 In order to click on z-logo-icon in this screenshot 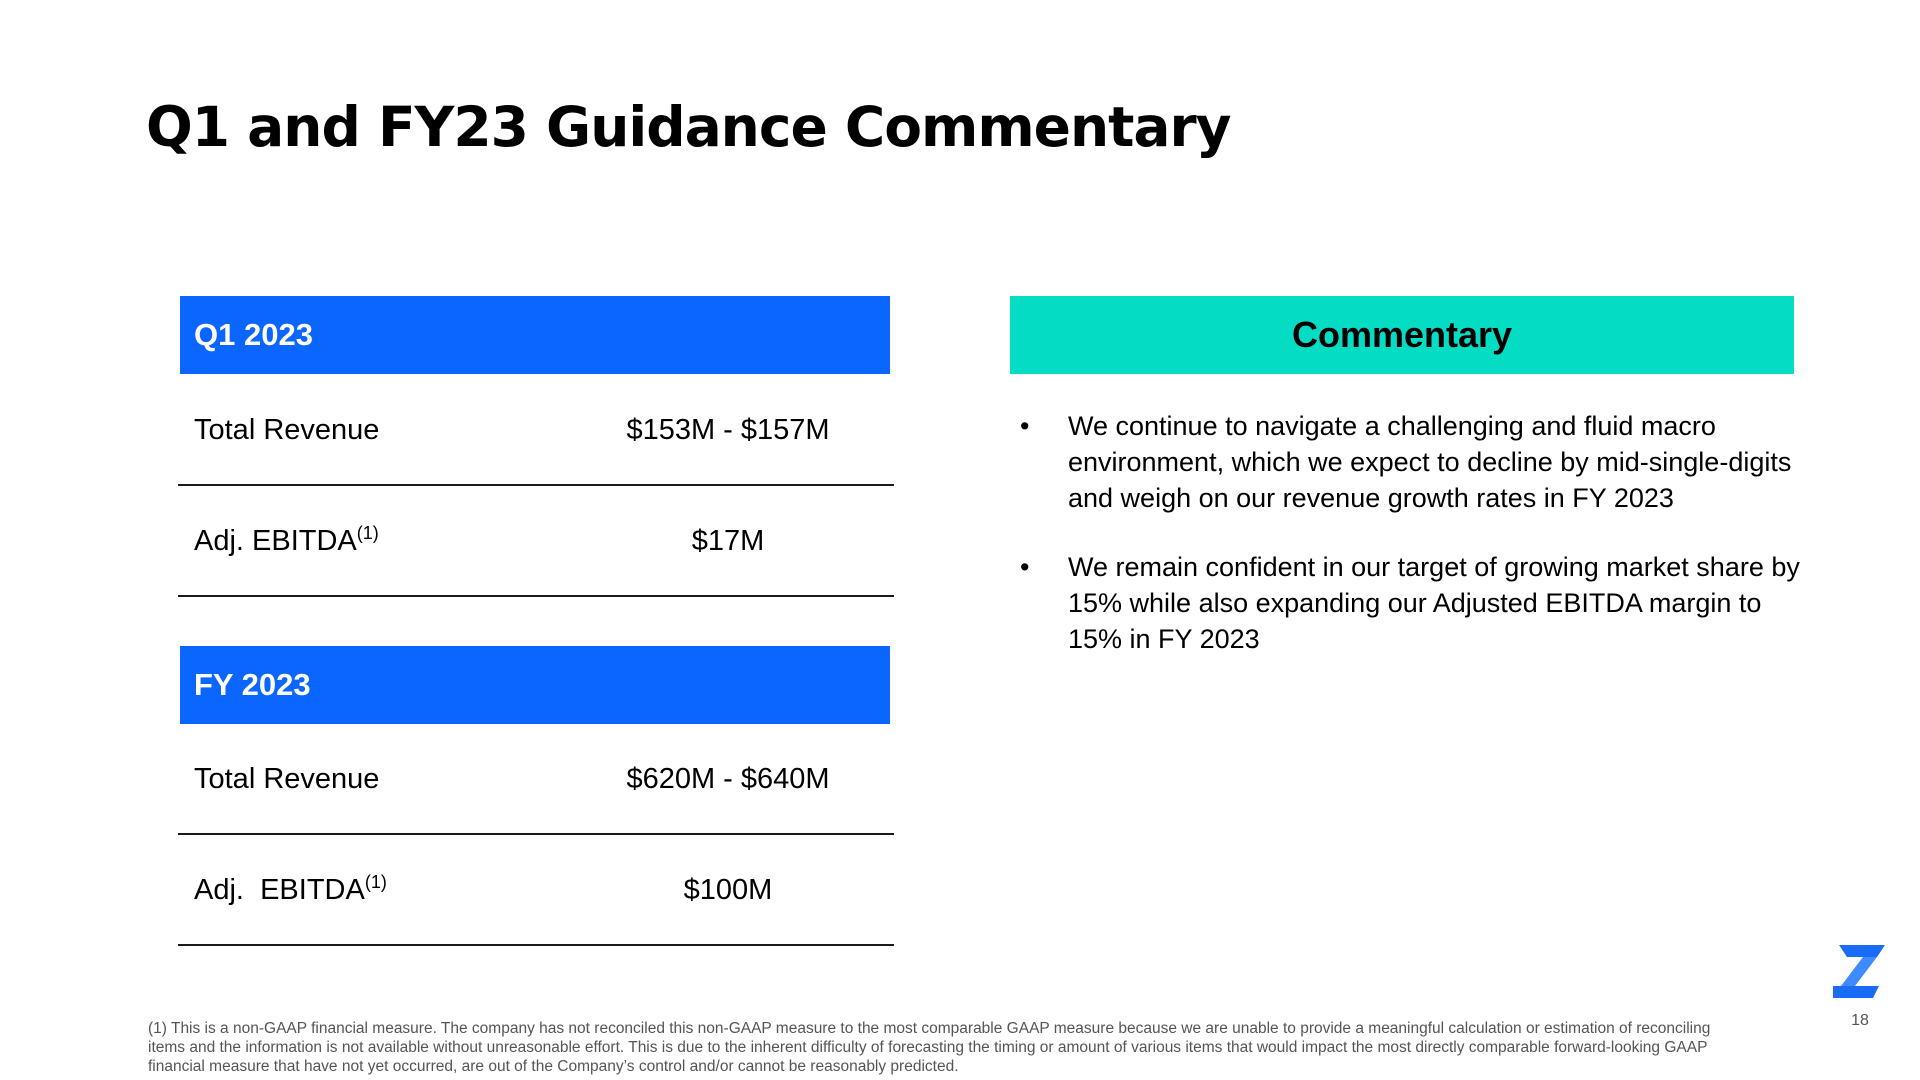, I will do `click(1859, 971)`.